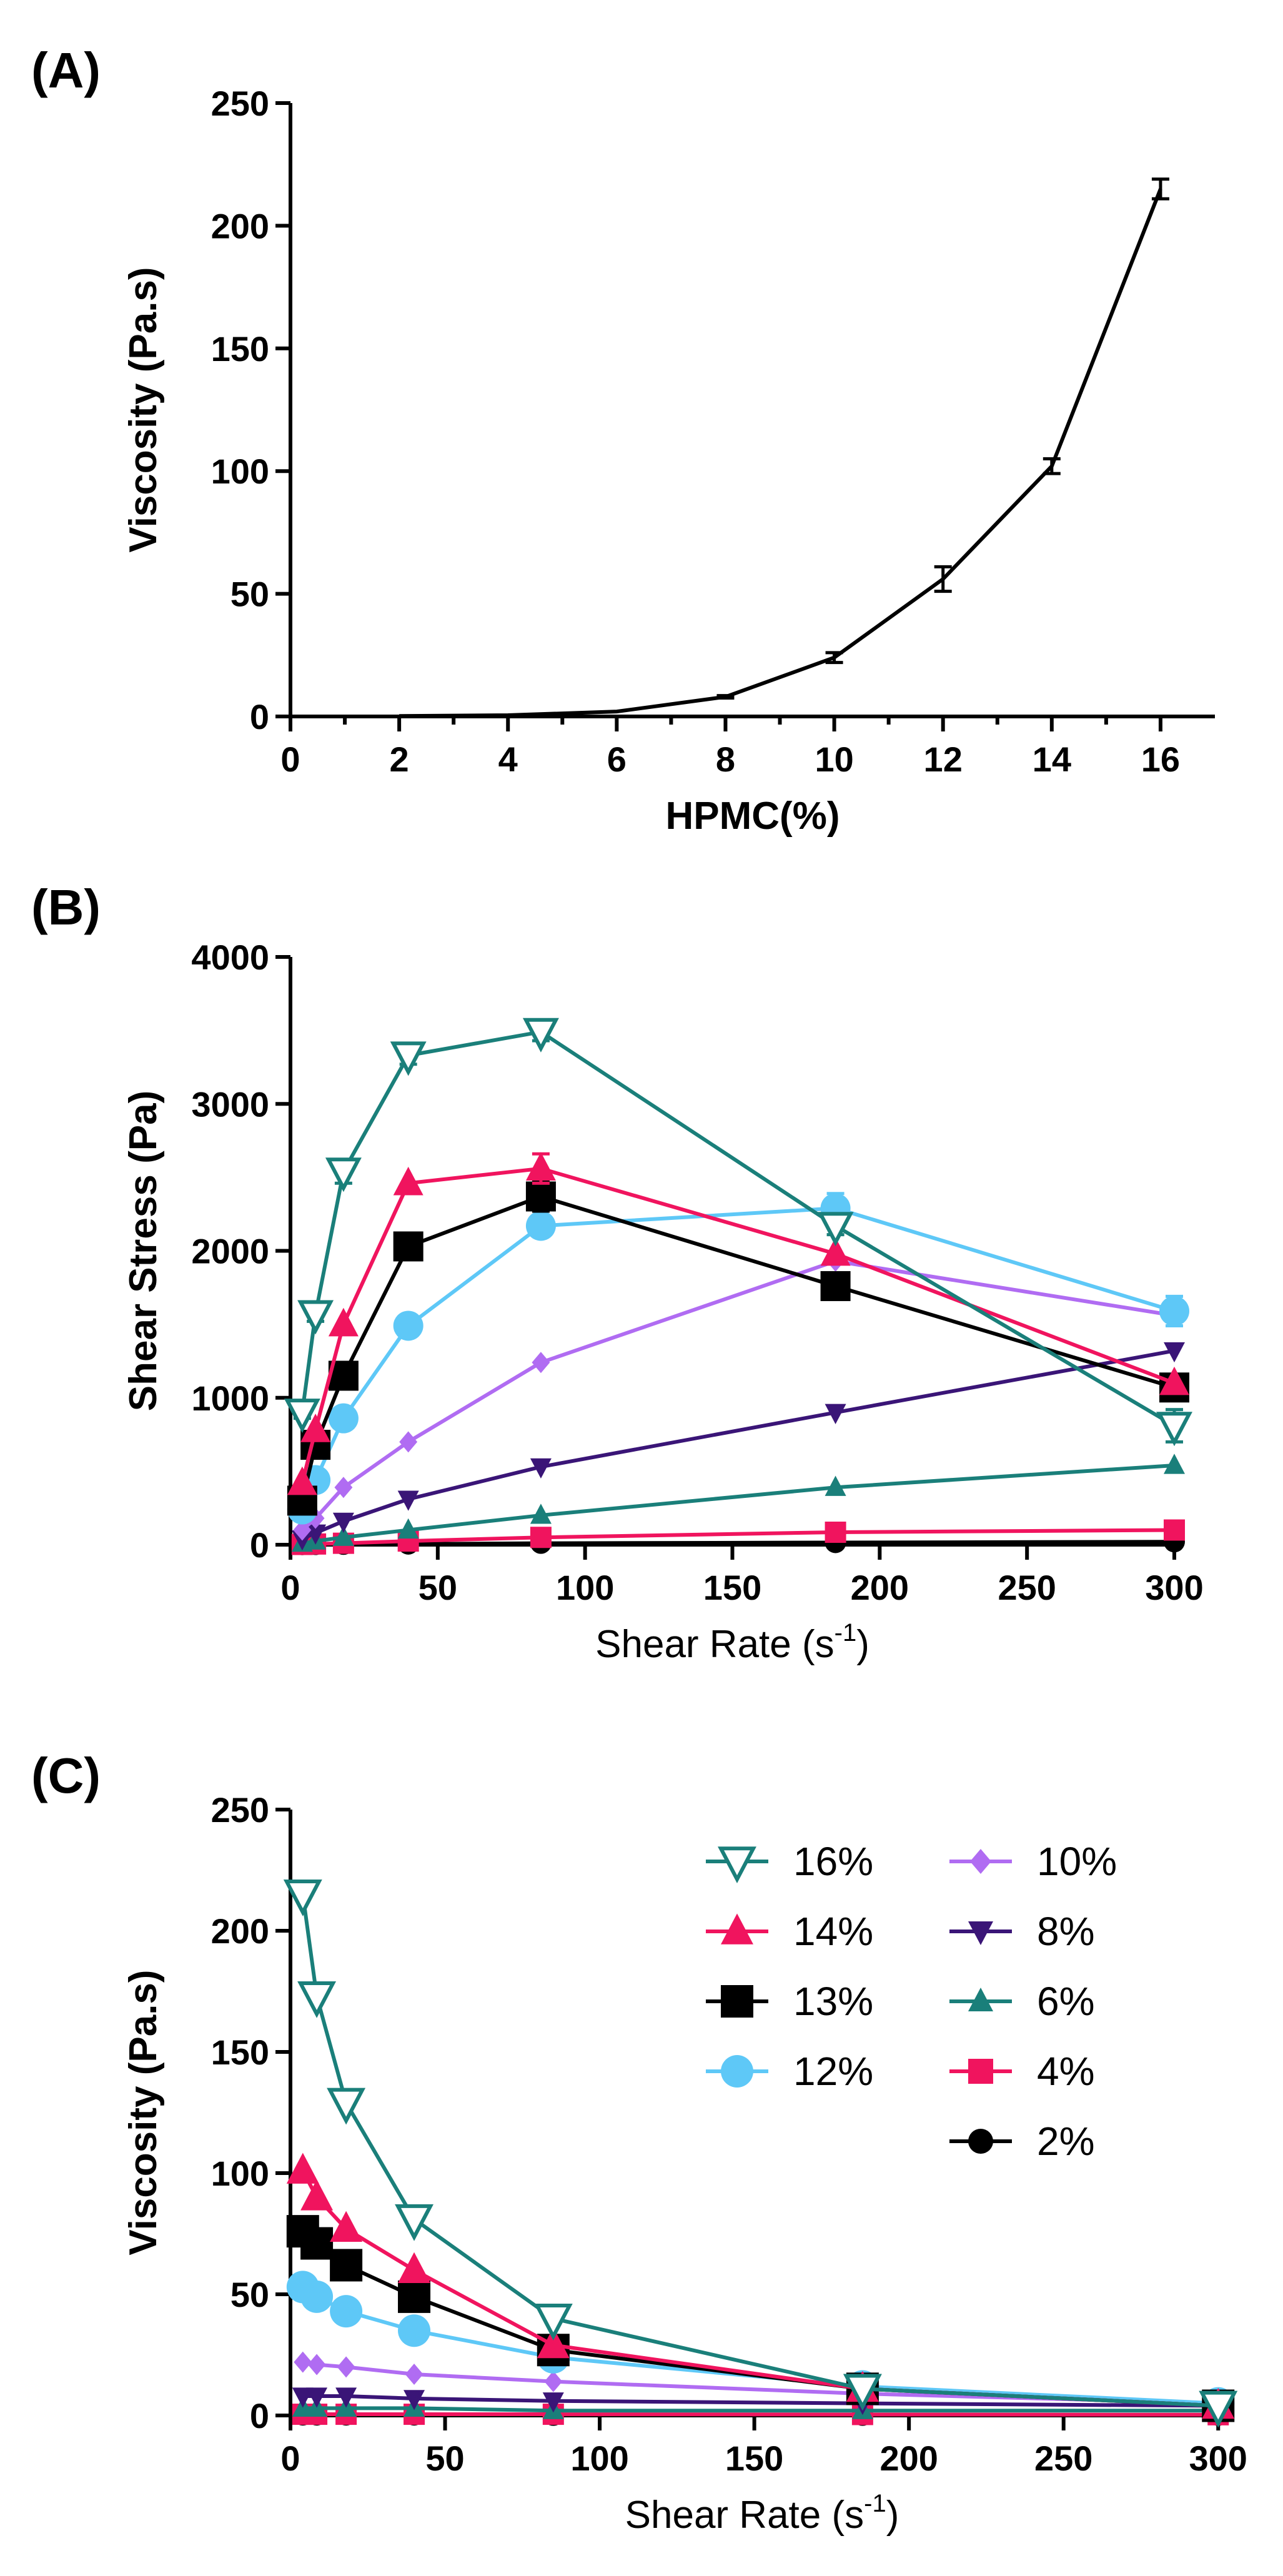 The image size is (1283, 2576). Describe the element at coordinates (1066, 2141) in the screenshot. I see `legend-label: 2%` at that location.